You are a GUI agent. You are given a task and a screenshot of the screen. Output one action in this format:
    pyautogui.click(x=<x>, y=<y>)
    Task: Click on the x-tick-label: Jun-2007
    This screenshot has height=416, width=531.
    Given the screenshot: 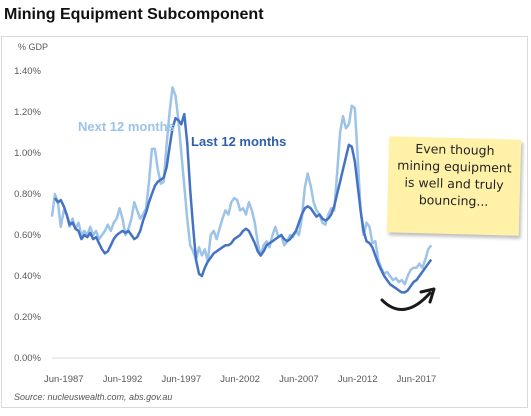 What is the action you would take?
    pyautogui.click(x=299, y=379)
    